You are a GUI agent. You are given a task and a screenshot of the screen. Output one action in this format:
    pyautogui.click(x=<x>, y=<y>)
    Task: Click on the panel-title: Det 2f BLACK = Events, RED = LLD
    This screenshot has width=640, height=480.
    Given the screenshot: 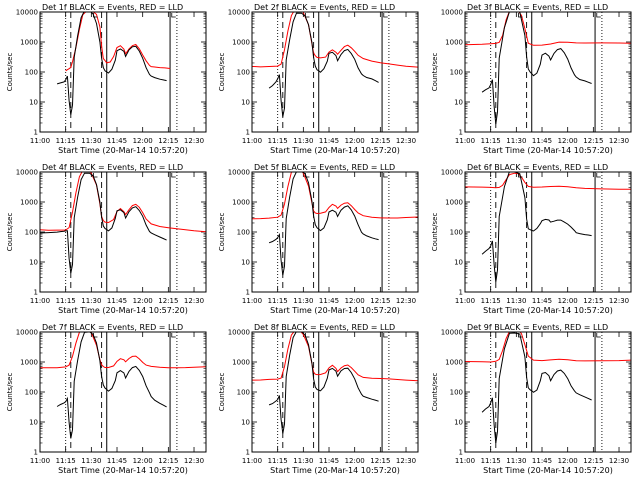 What is the action you would take?
    pyautogui.click(x=324, y=7)
    